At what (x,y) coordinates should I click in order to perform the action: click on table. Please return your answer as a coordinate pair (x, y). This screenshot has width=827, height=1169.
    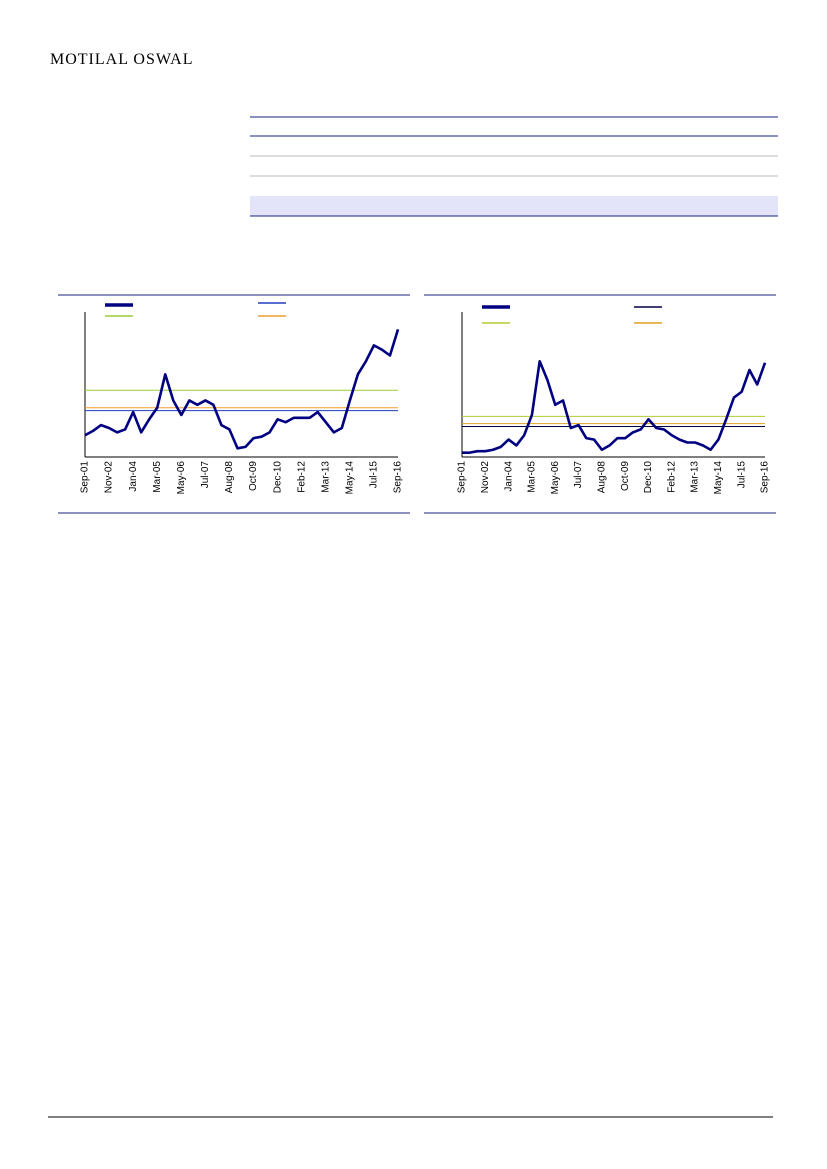
    Looking at the image, I should click on (514, 166).